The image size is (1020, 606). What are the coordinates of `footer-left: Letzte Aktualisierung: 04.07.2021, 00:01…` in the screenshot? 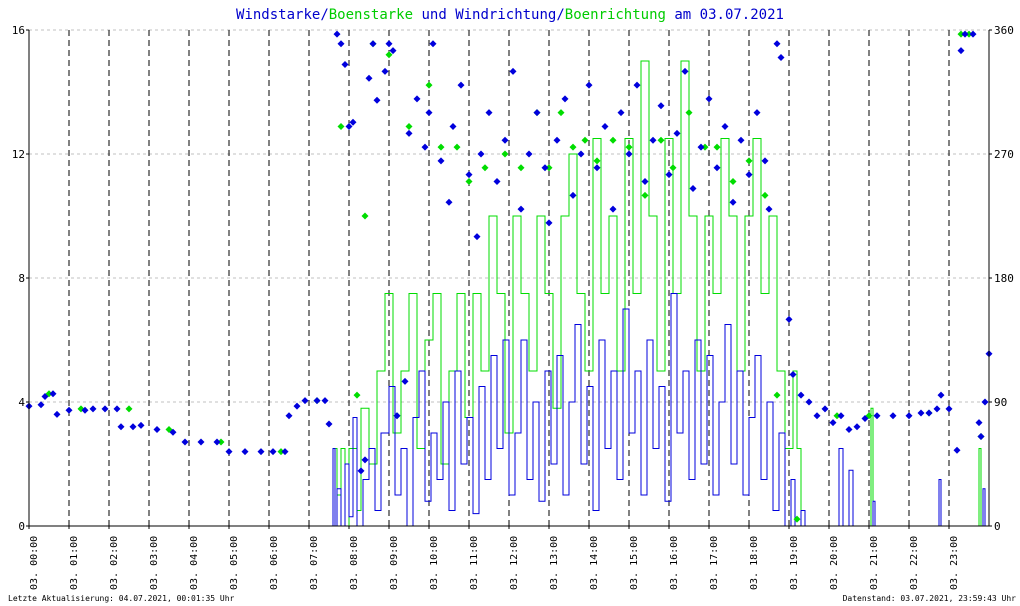 It's located at (121, 598).